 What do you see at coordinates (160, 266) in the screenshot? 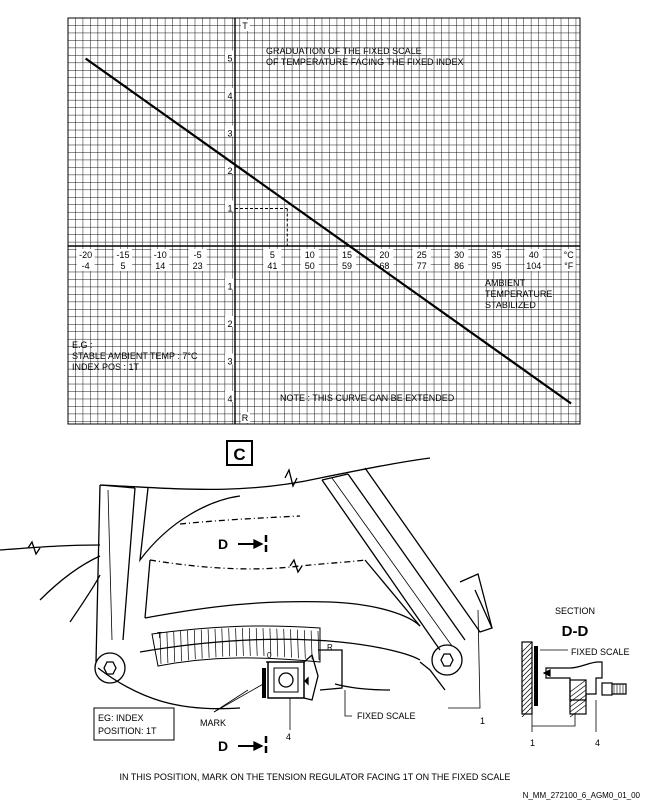
I see `x-tick-fahrenheit: 14` at bounding box center [160, 266].